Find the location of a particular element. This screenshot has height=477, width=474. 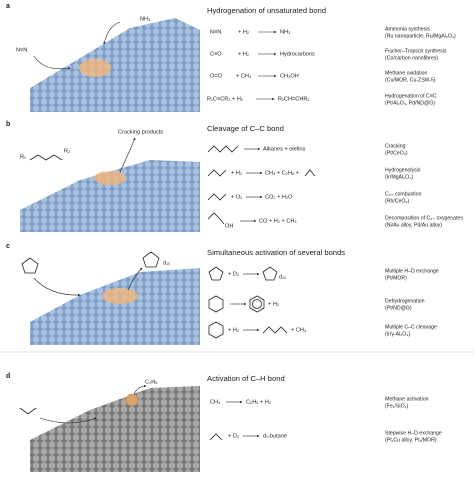

catalyst: (Ru nanoparticle, Ru/MgAl₂O₄) is located at coordinates (420, 36).